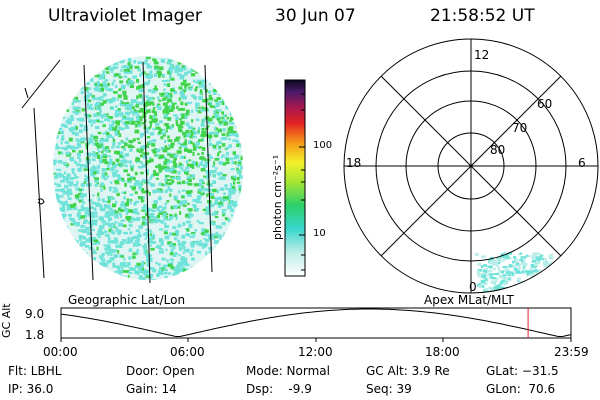 The height and width of the screenshot is (400, 600). Describe the element at coordinates (482, 55) in the screenshot. I see `mlt-label-12: 12` at that location.